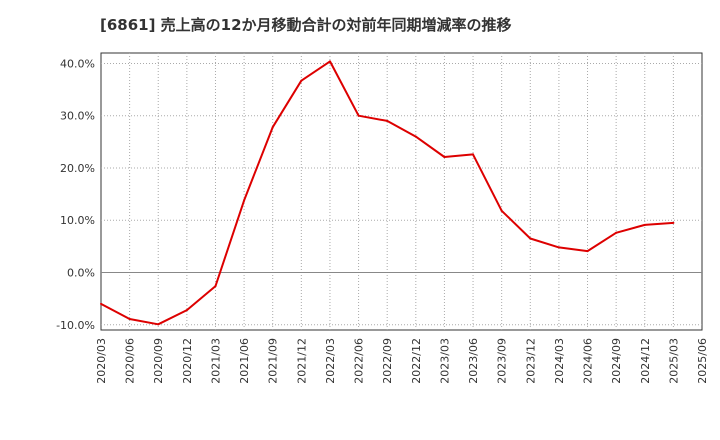 The height and width of the screenshot is (440, 720). What do you see at coordinates (301, 361) in the screenshot?
I see `x-tick-label: 2021/12` at bounding box center [301, 361].